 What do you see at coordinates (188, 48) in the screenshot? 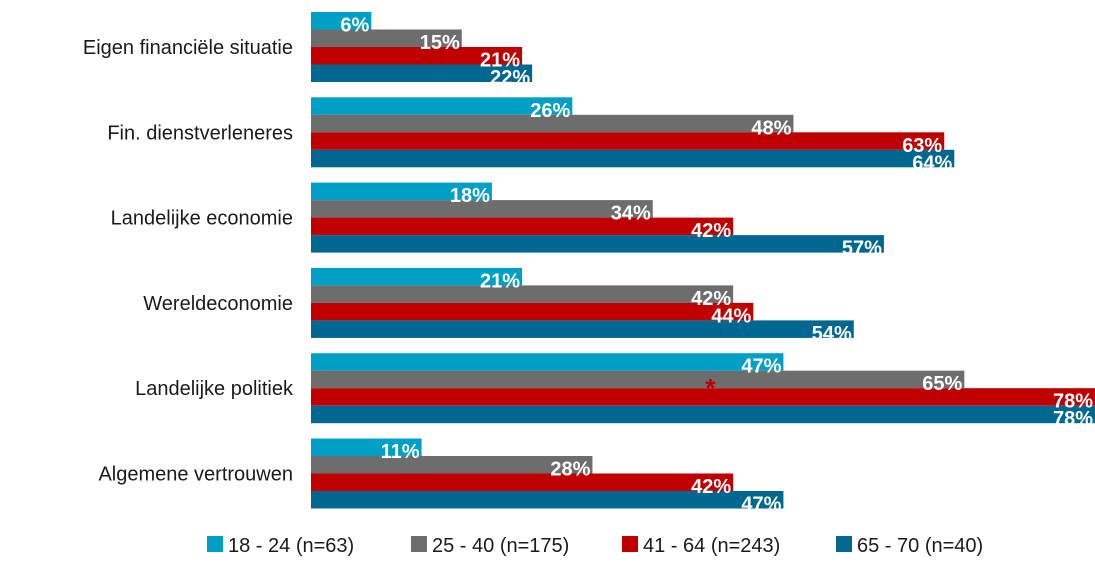
I see `category-label: Eigen financiële situatie` at bounding box center [188, 48].